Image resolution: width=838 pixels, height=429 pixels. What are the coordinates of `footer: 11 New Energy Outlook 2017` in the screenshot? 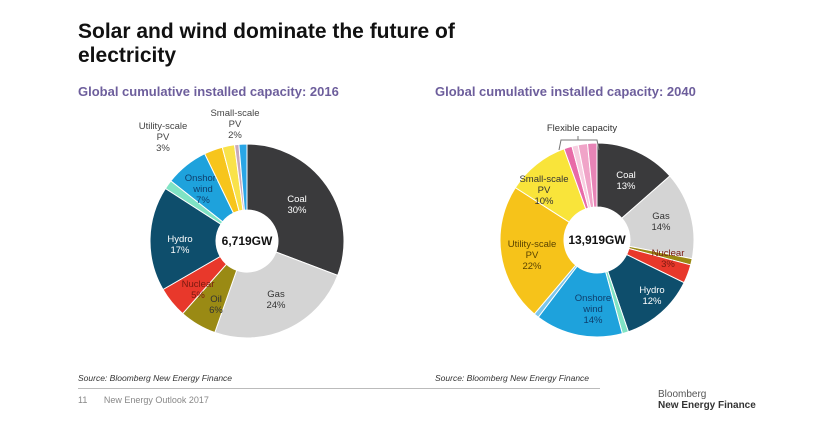 It's located at (143, 400).